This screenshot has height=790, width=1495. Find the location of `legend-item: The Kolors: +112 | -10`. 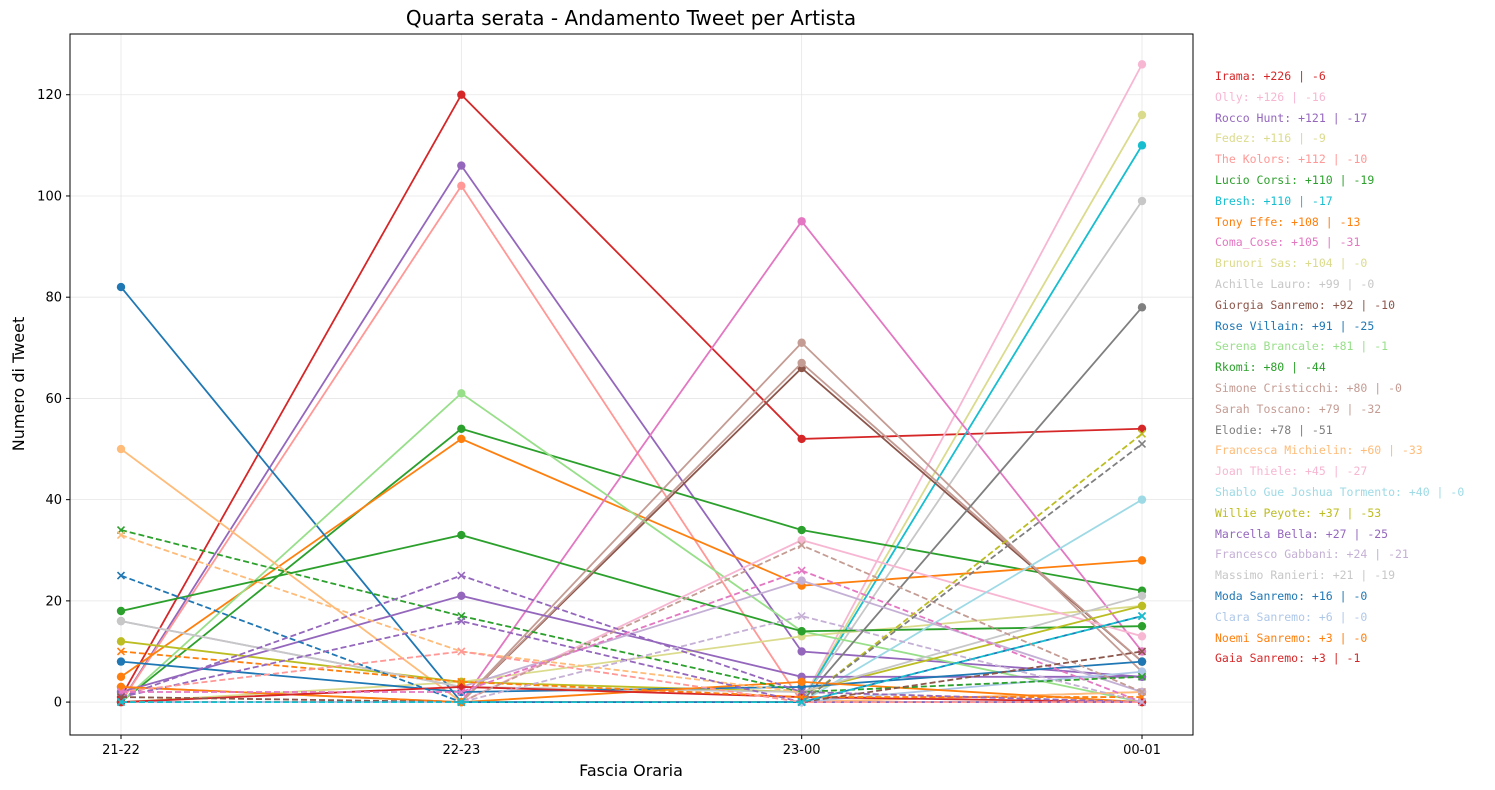

legend-item: The Kolors: +112 | -10 is located at coordinates (1291, 159).